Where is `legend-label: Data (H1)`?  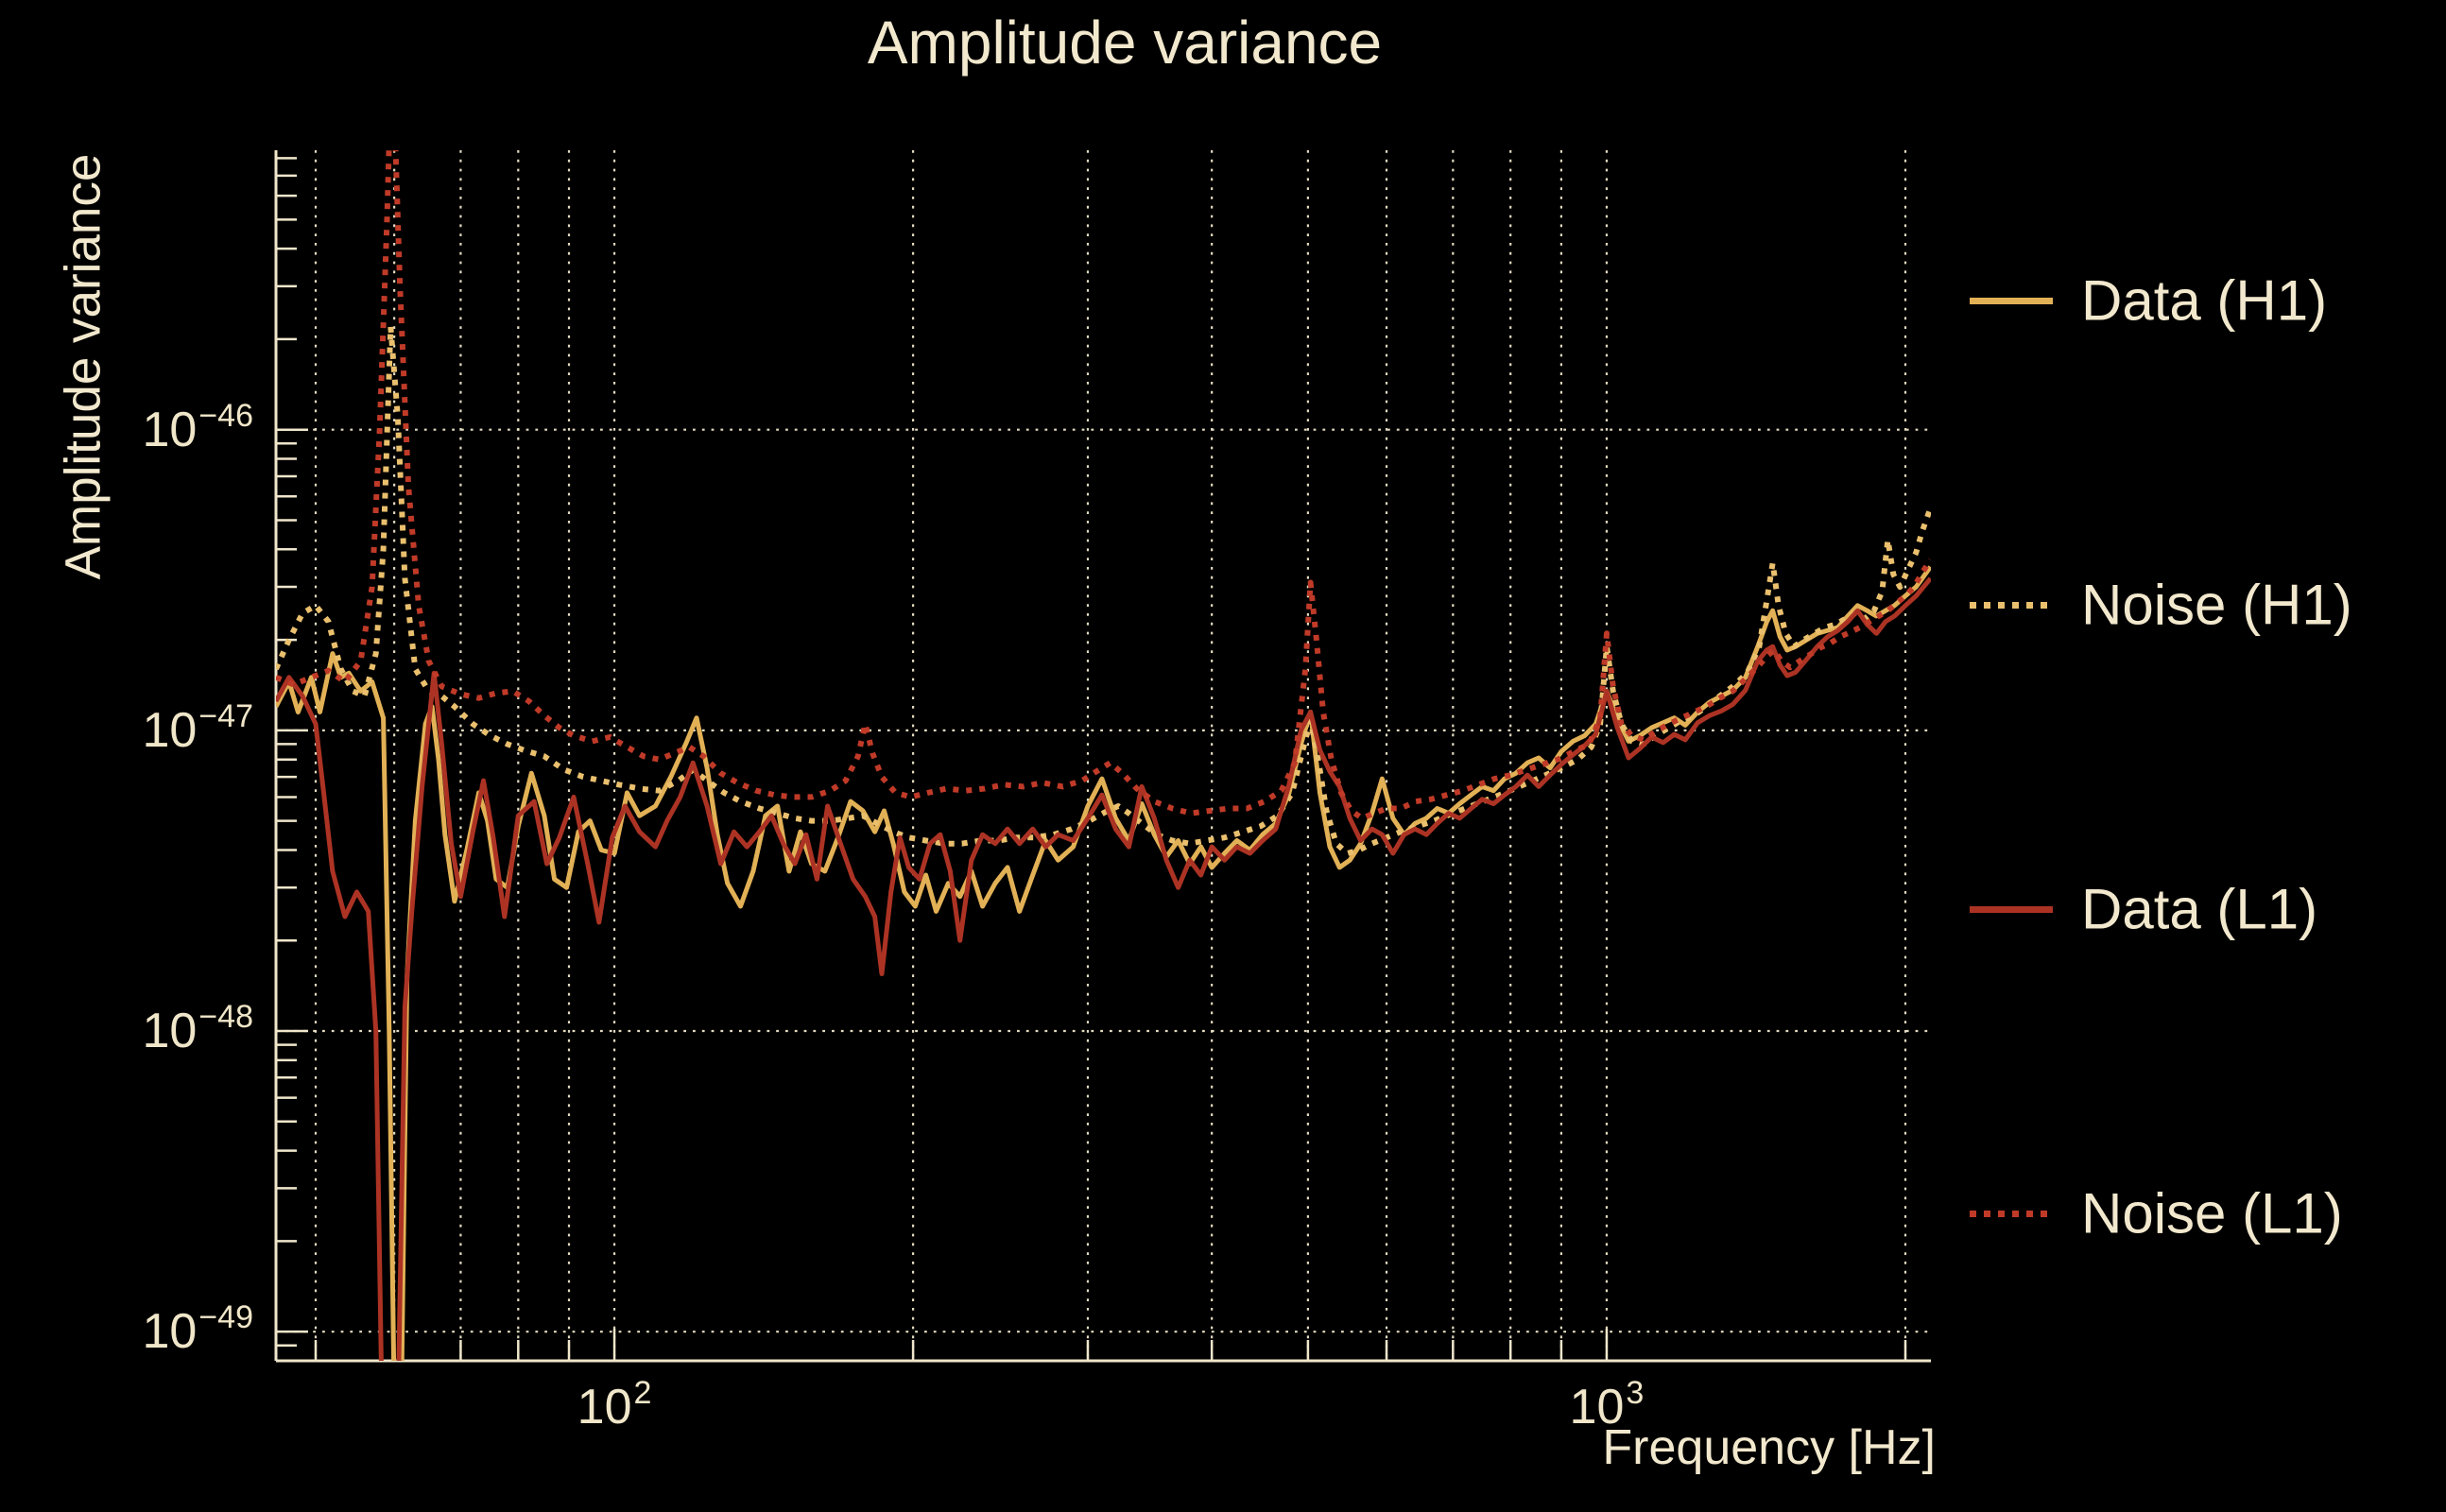
legend-label: Data (H1) is located at coordinates (2204, 300).